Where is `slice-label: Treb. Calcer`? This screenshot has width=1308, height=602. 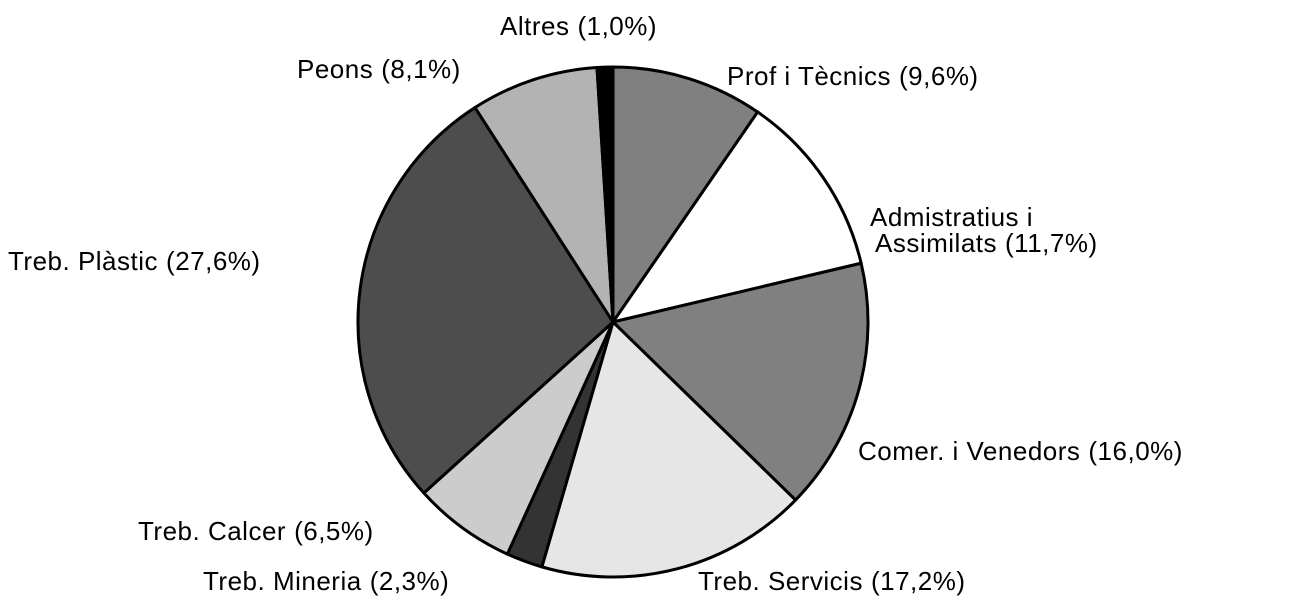 slice-label: Treb. Calcer is located at coordinates (212, 531).